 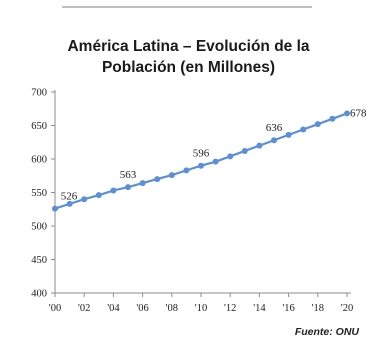 I want to click on x-tick-label: '16, so click(x=288, y=308).